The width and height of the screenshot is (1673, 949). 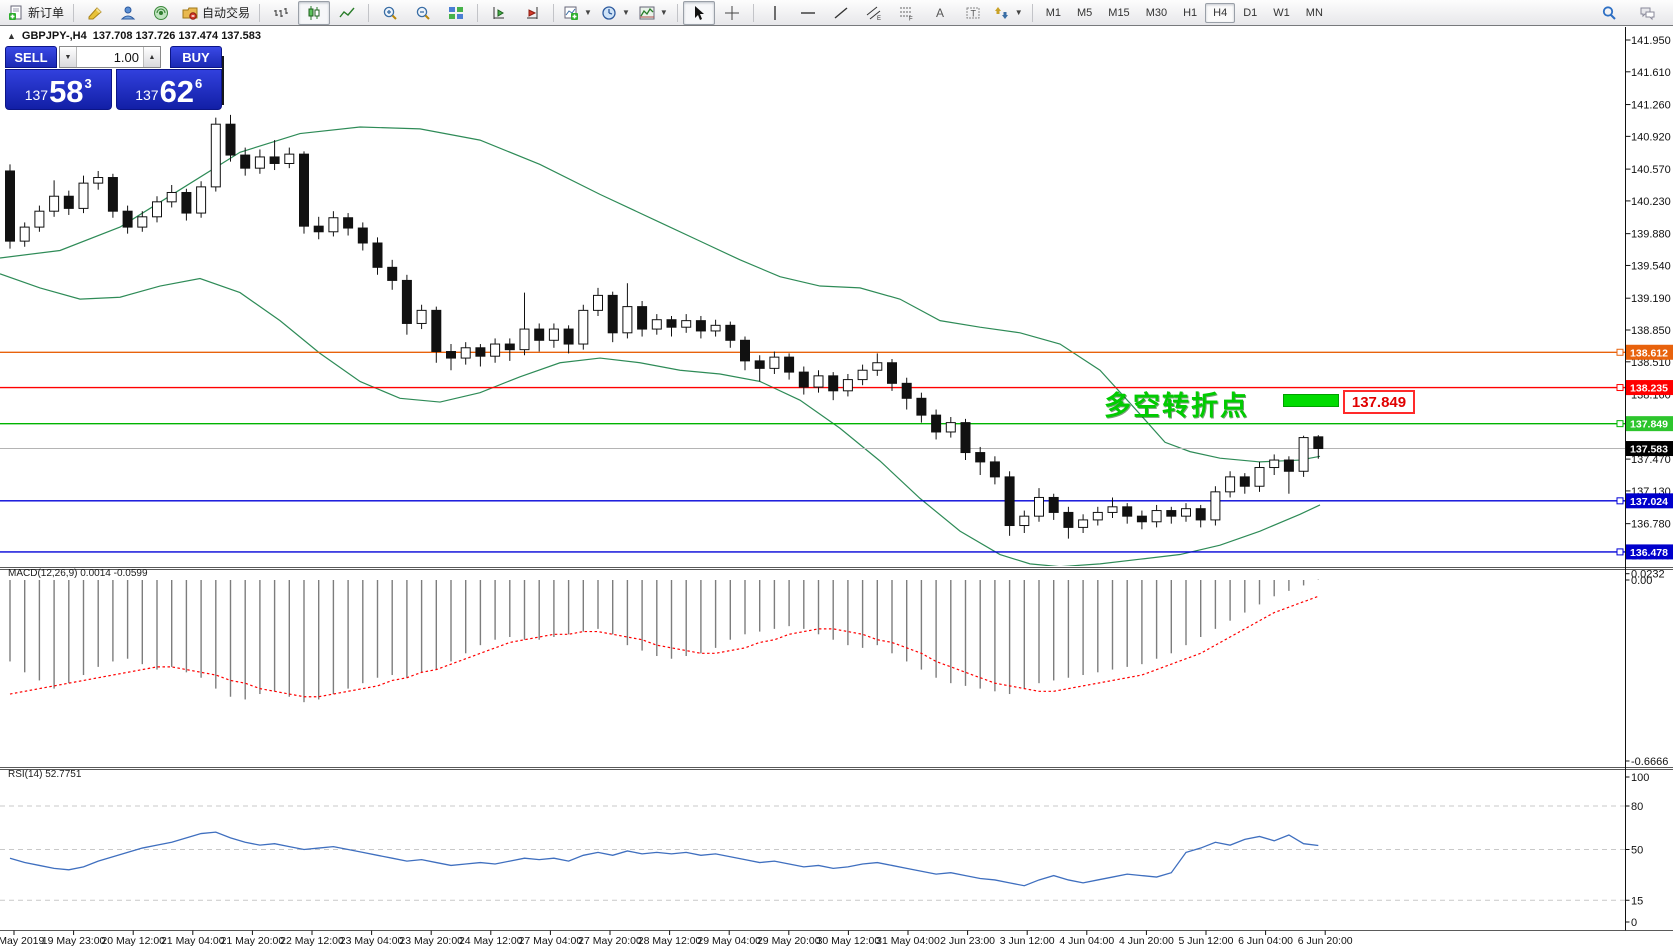 What do you see at coordinates (967, 941) in the screenshot?
I see `svg-text: 2 Jun 23:00` at bounding box center [967, 941].